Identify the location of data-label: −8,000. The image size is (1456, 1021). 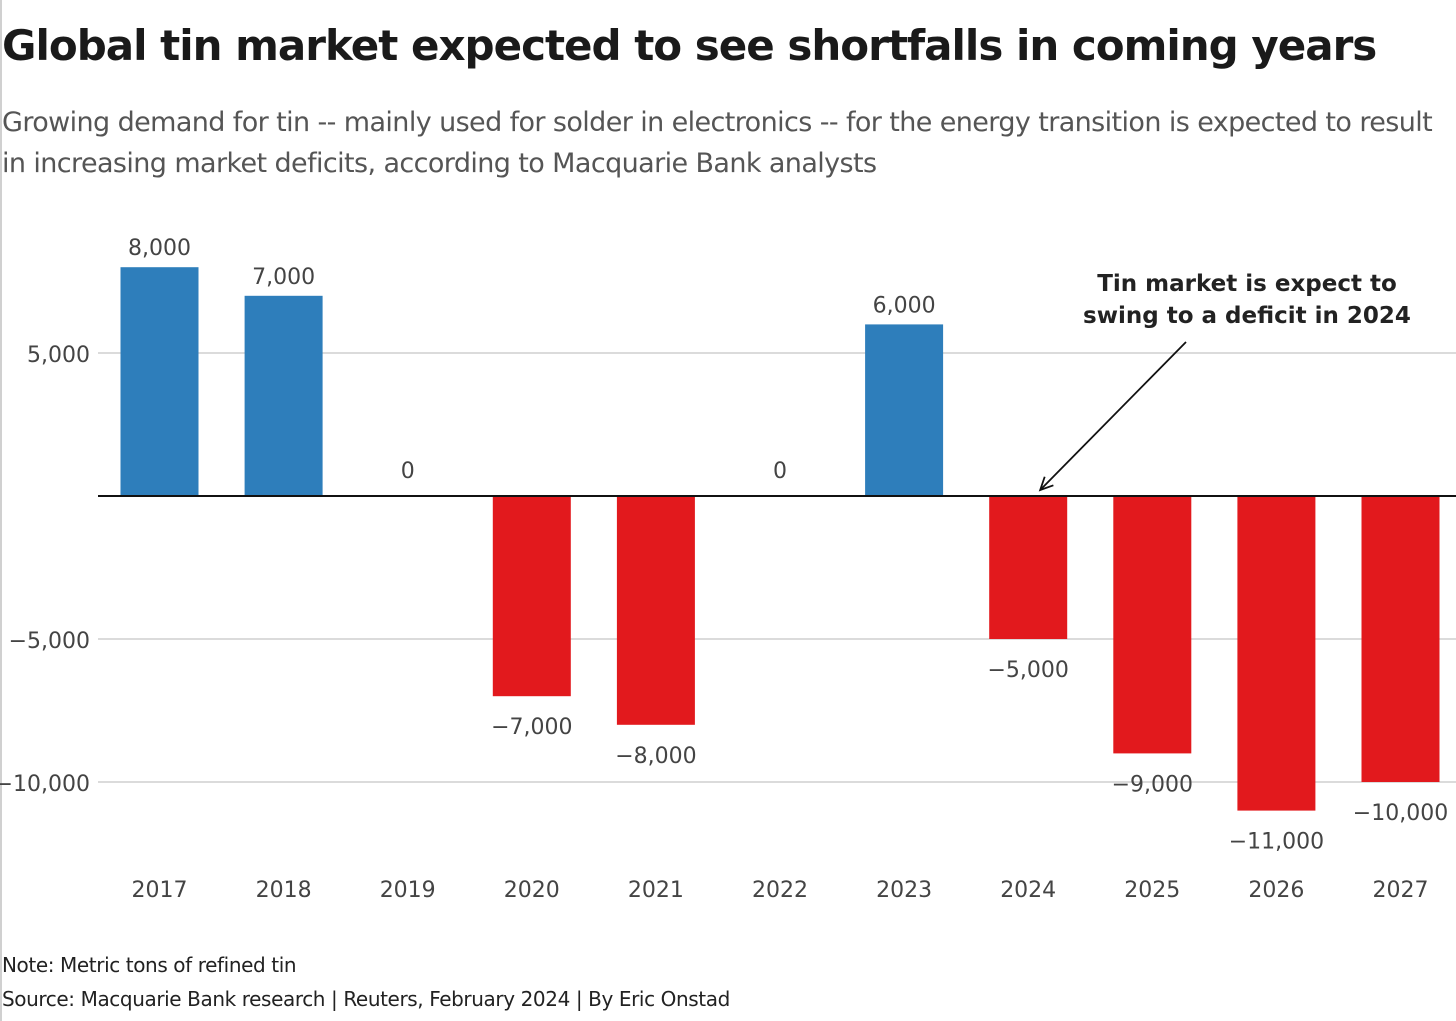
(655, 756).